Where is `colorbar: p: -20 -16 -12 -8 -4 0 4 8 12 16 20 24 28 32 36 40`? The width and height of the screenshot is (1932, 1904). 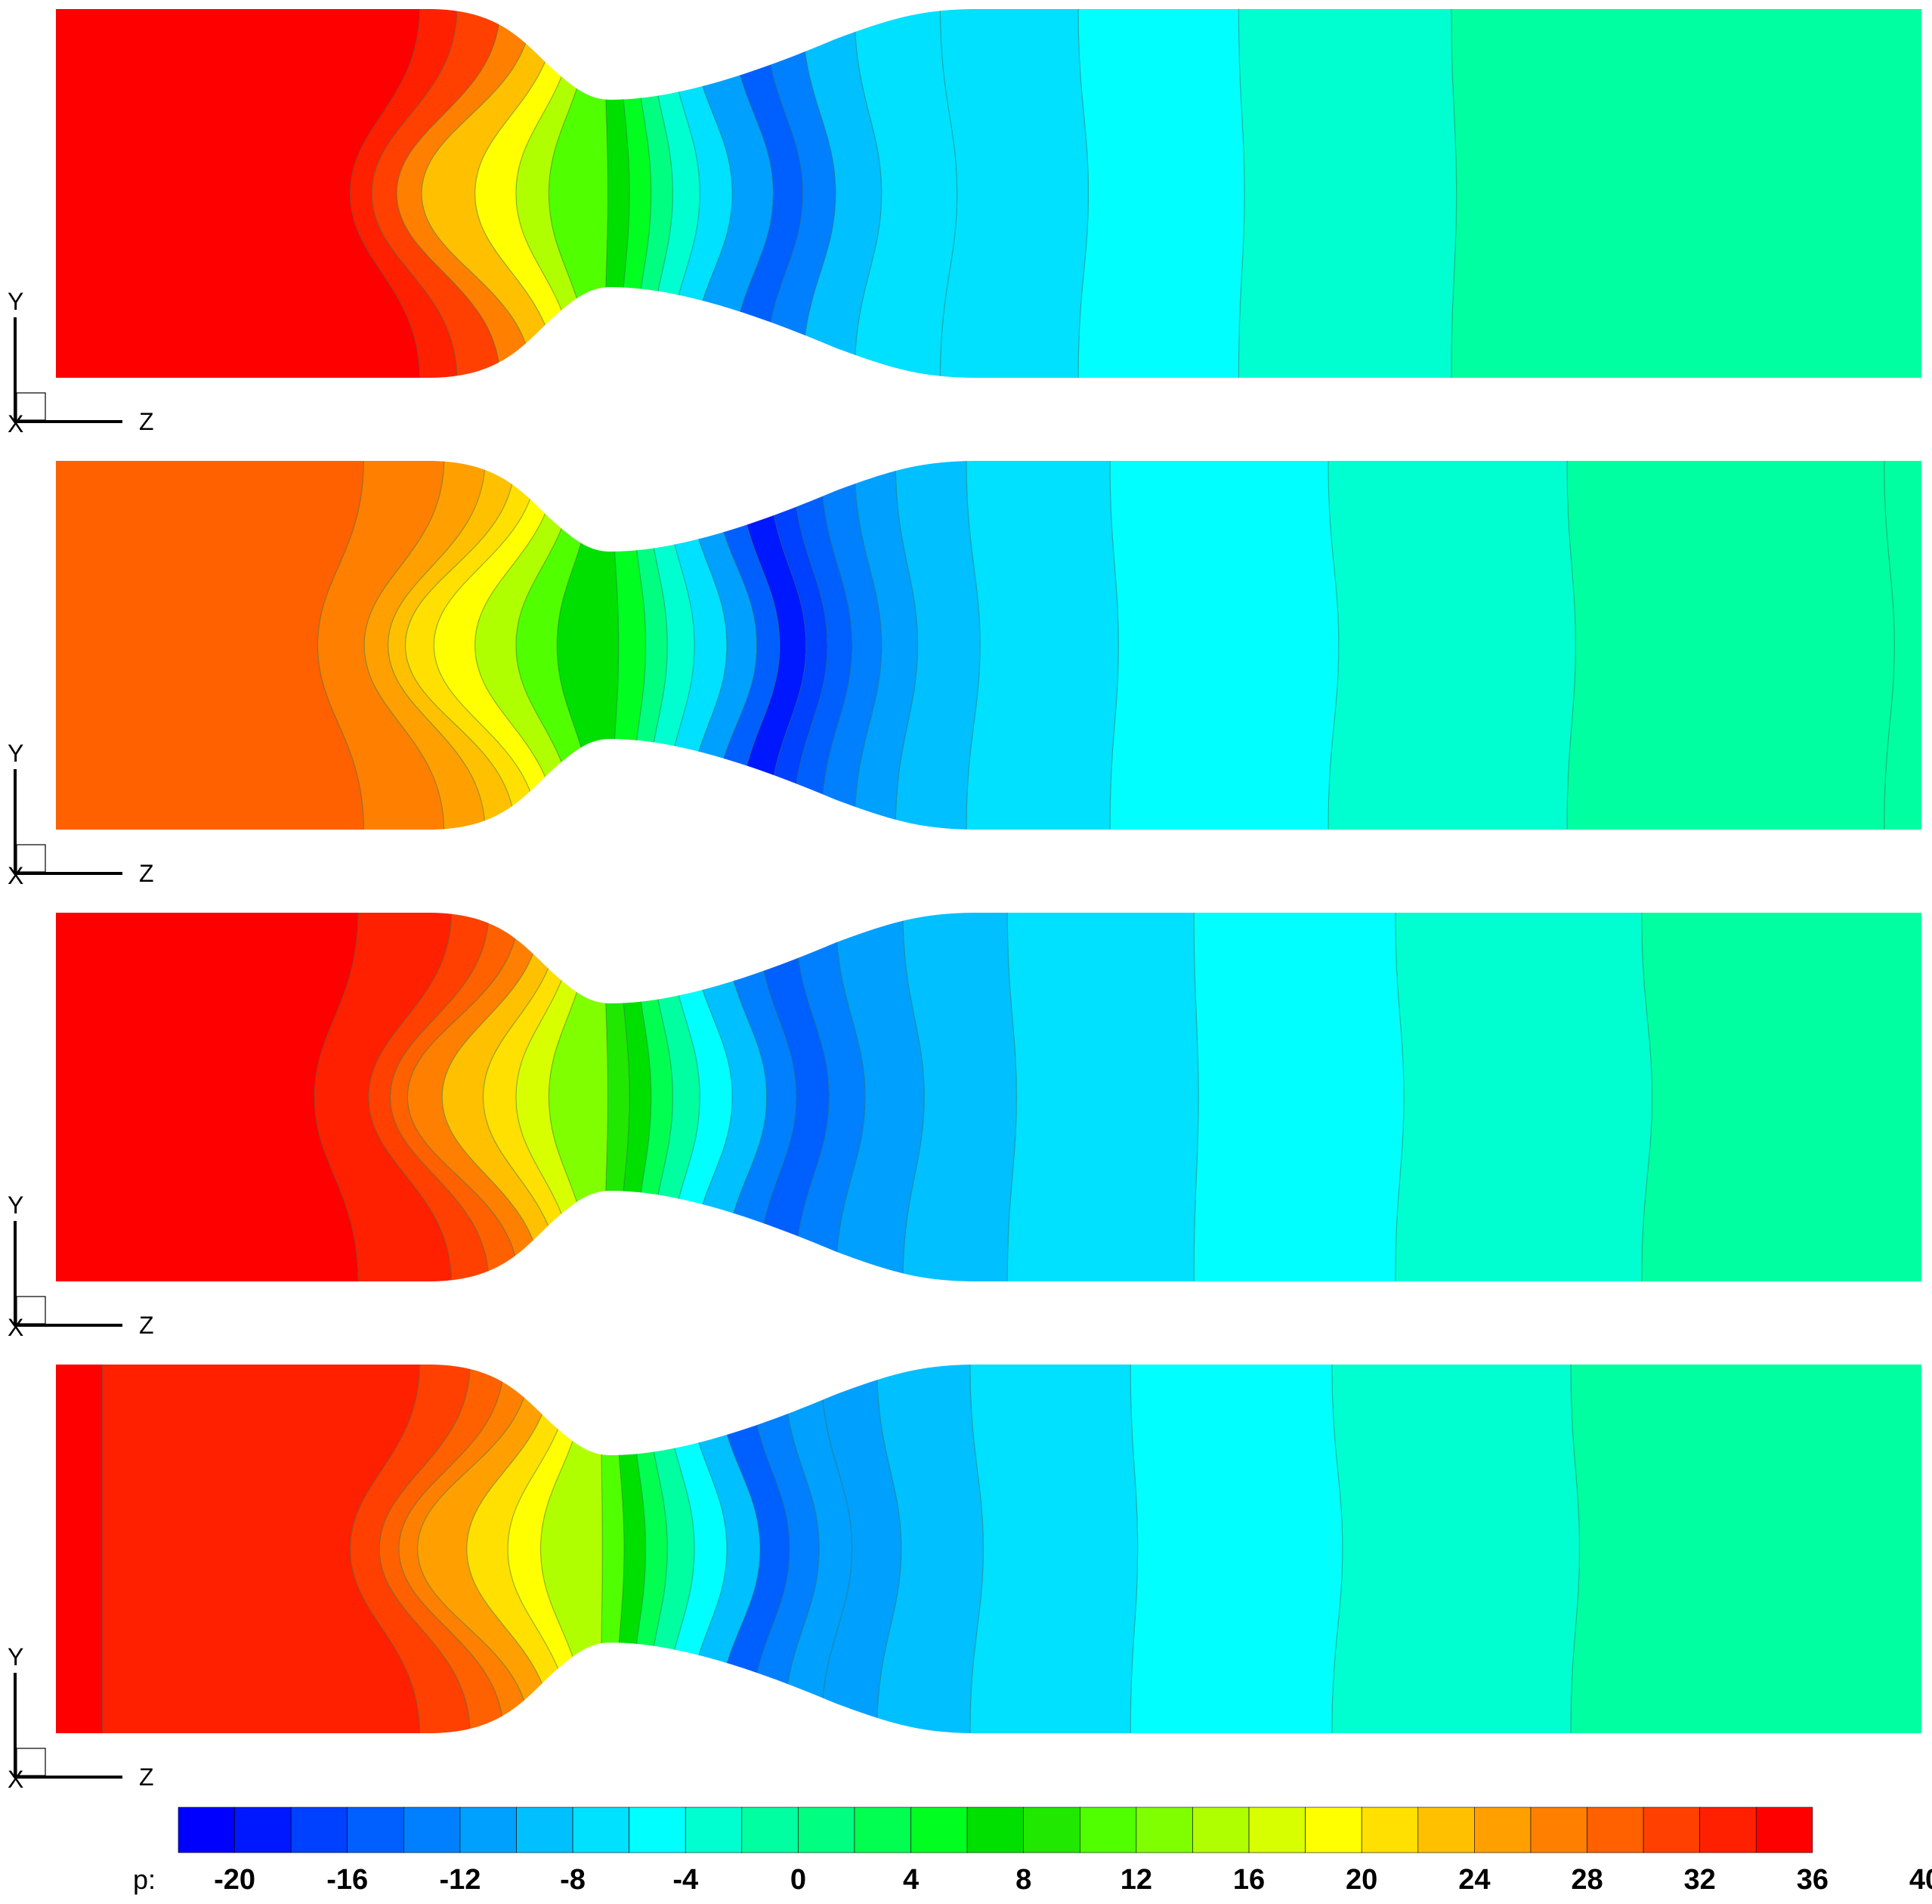
colorbar: p: -20 -16 -12 -8 -4 0 4 8 12 16 20 24 28 32 36 40 is located at coordinates (1032, 1851).